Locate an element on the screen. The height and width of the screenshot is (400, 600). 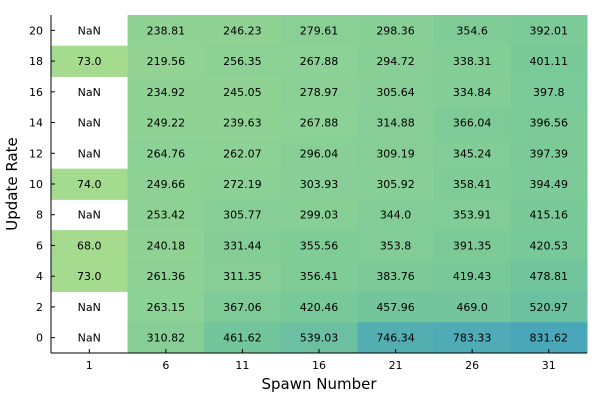
heatmap-cell-label: 74.0 is located at coordinates (89, 184).